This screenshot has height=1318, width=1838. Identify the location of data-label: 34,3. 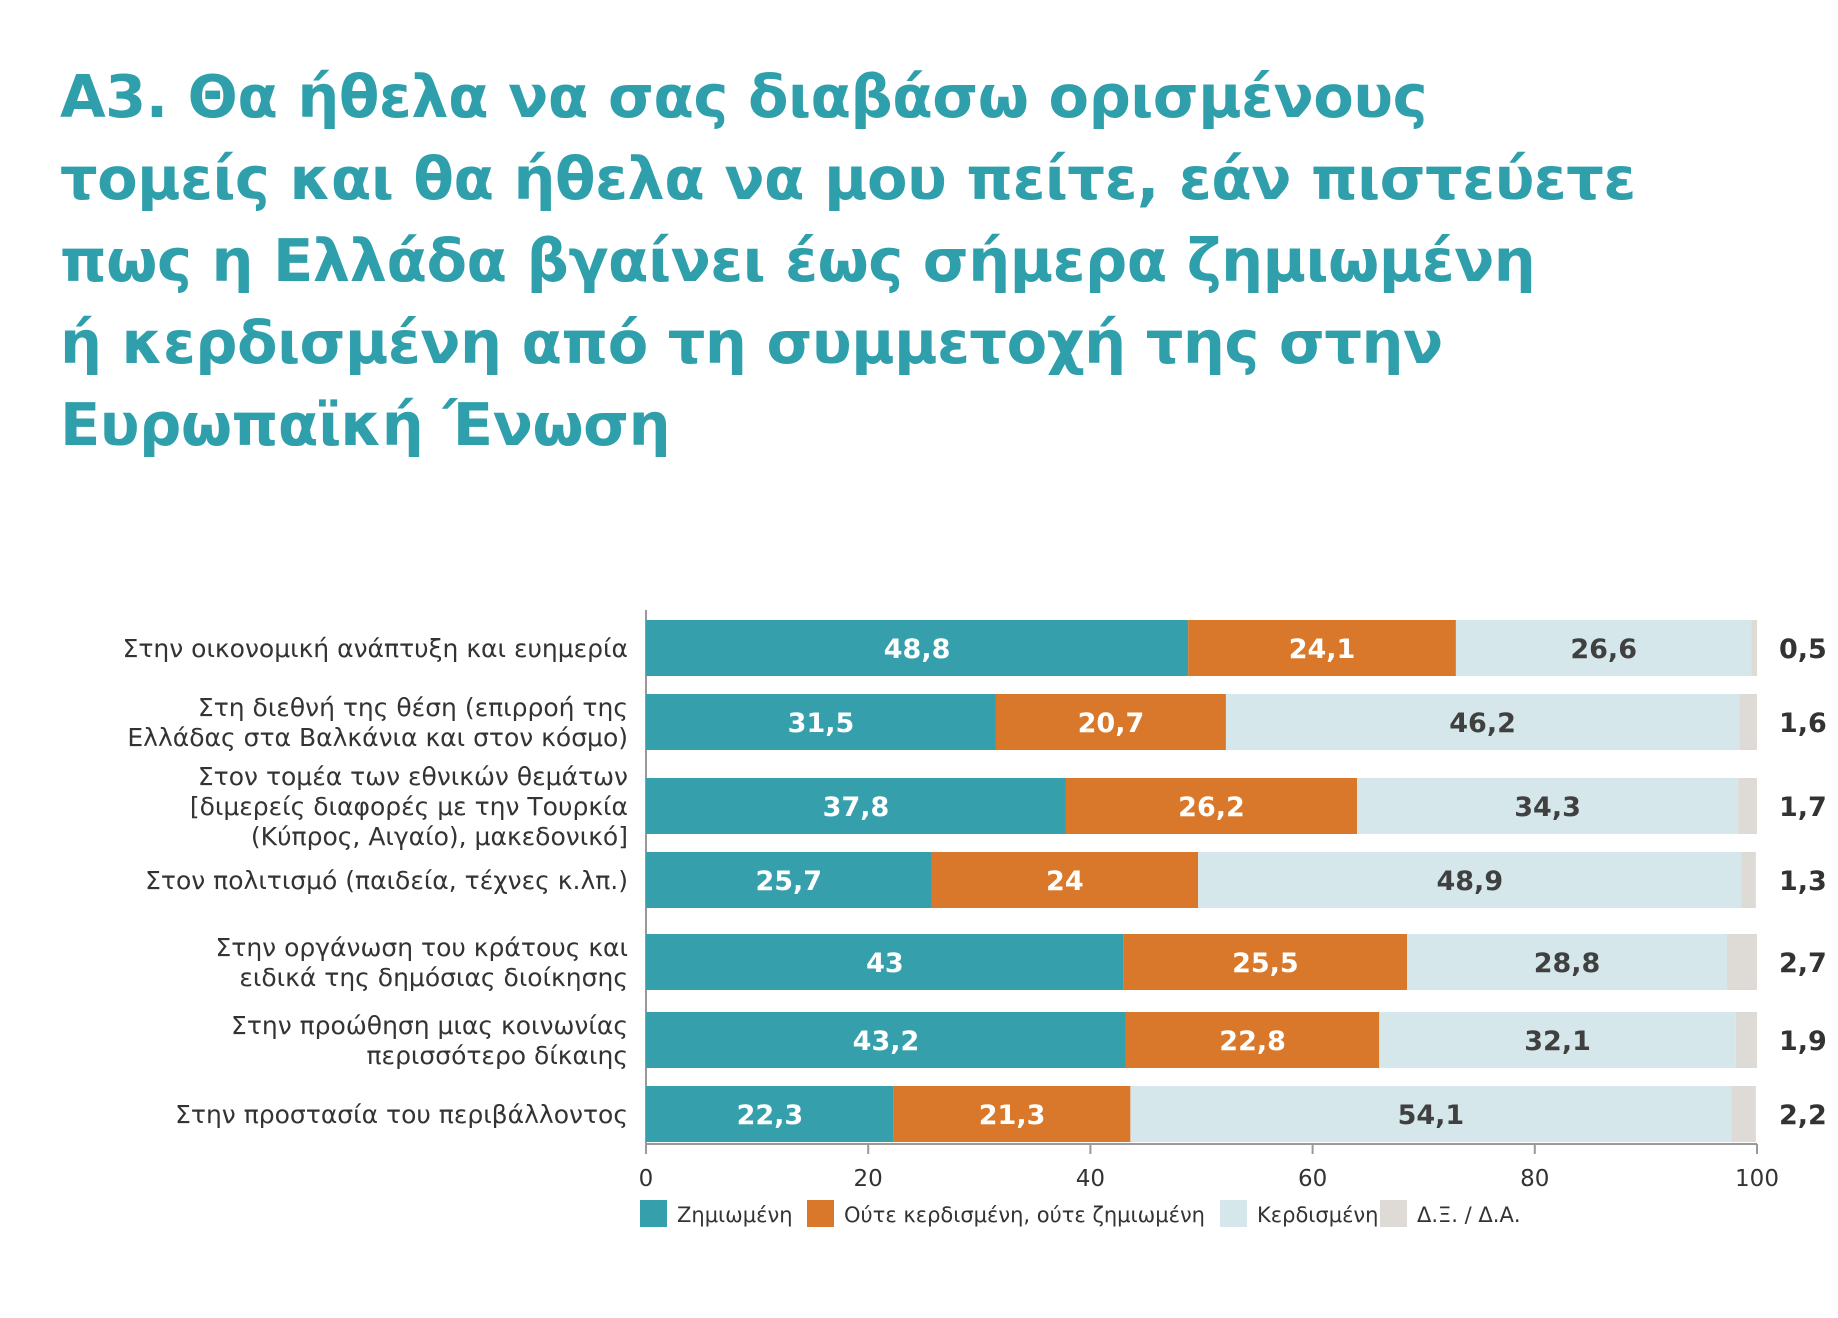
(1547, 807).